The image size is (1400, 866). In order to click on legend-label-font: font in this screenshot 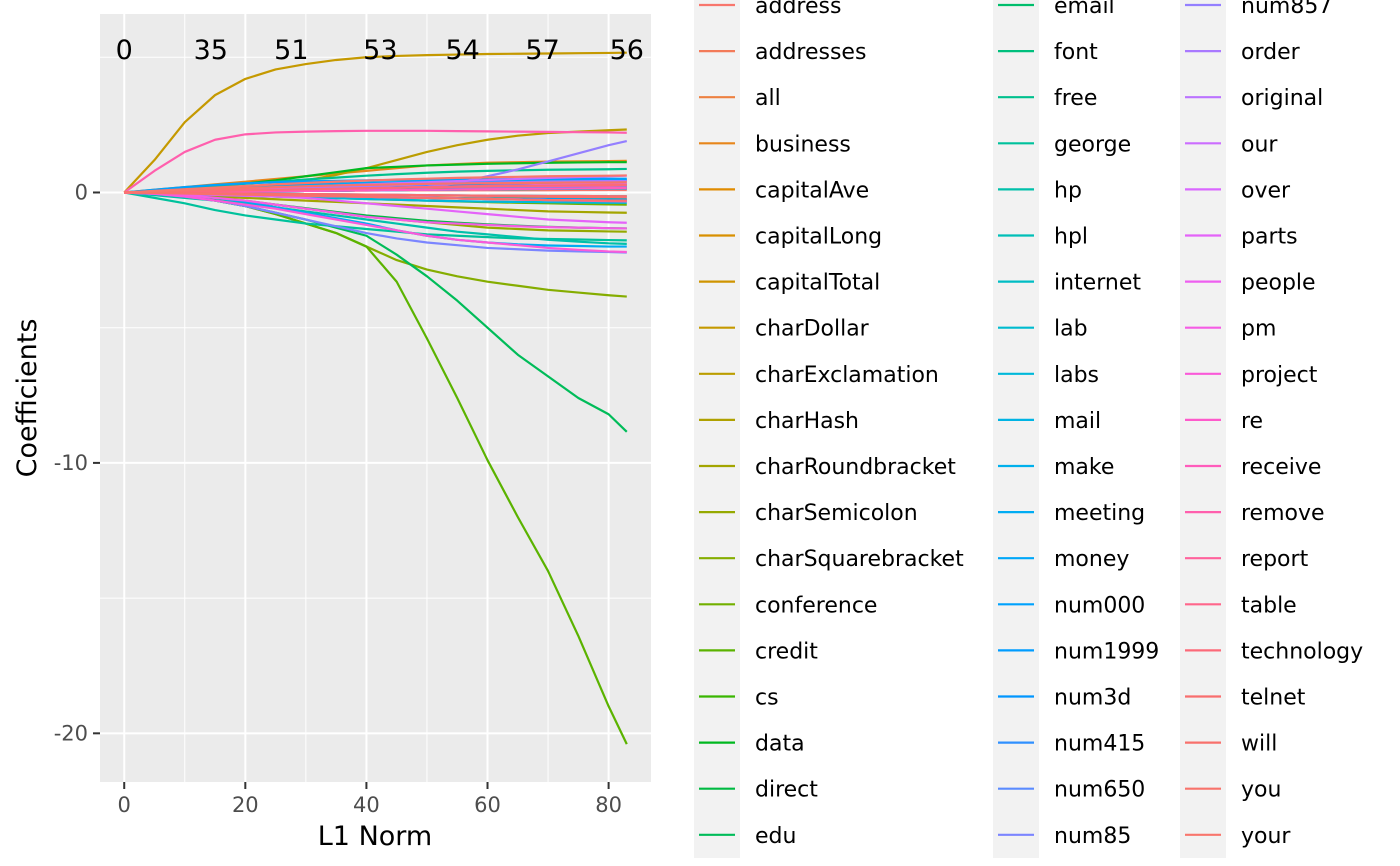, I will do `click(1076, 52)`.